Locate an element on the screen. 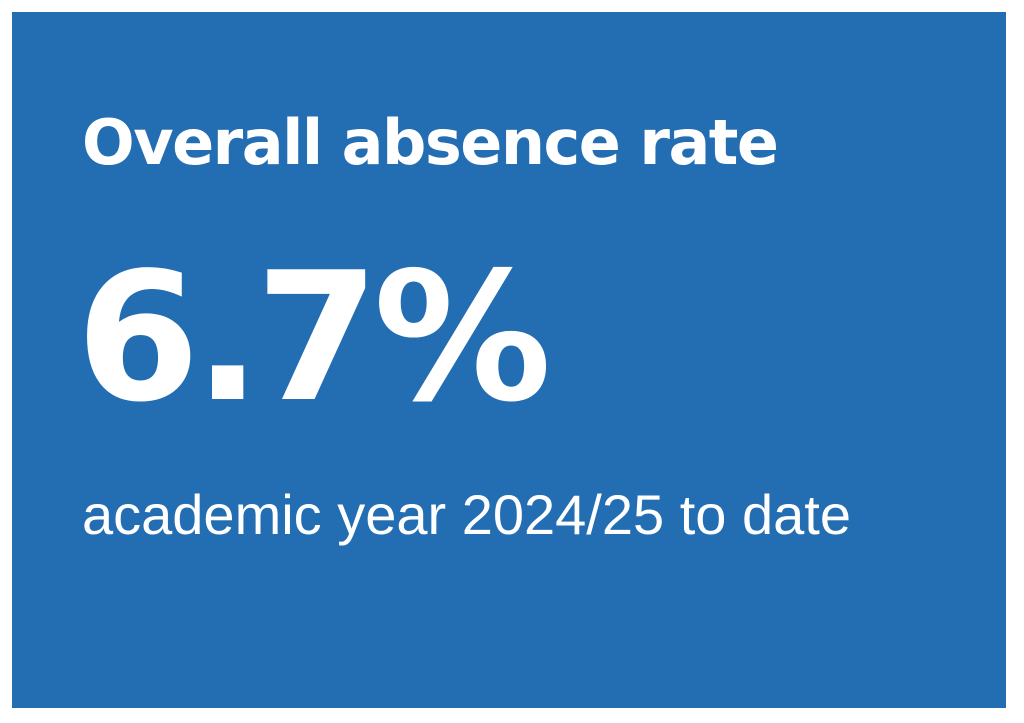  stat-caption: academic year 2024/25 to date is located at coordinates (466, 514).